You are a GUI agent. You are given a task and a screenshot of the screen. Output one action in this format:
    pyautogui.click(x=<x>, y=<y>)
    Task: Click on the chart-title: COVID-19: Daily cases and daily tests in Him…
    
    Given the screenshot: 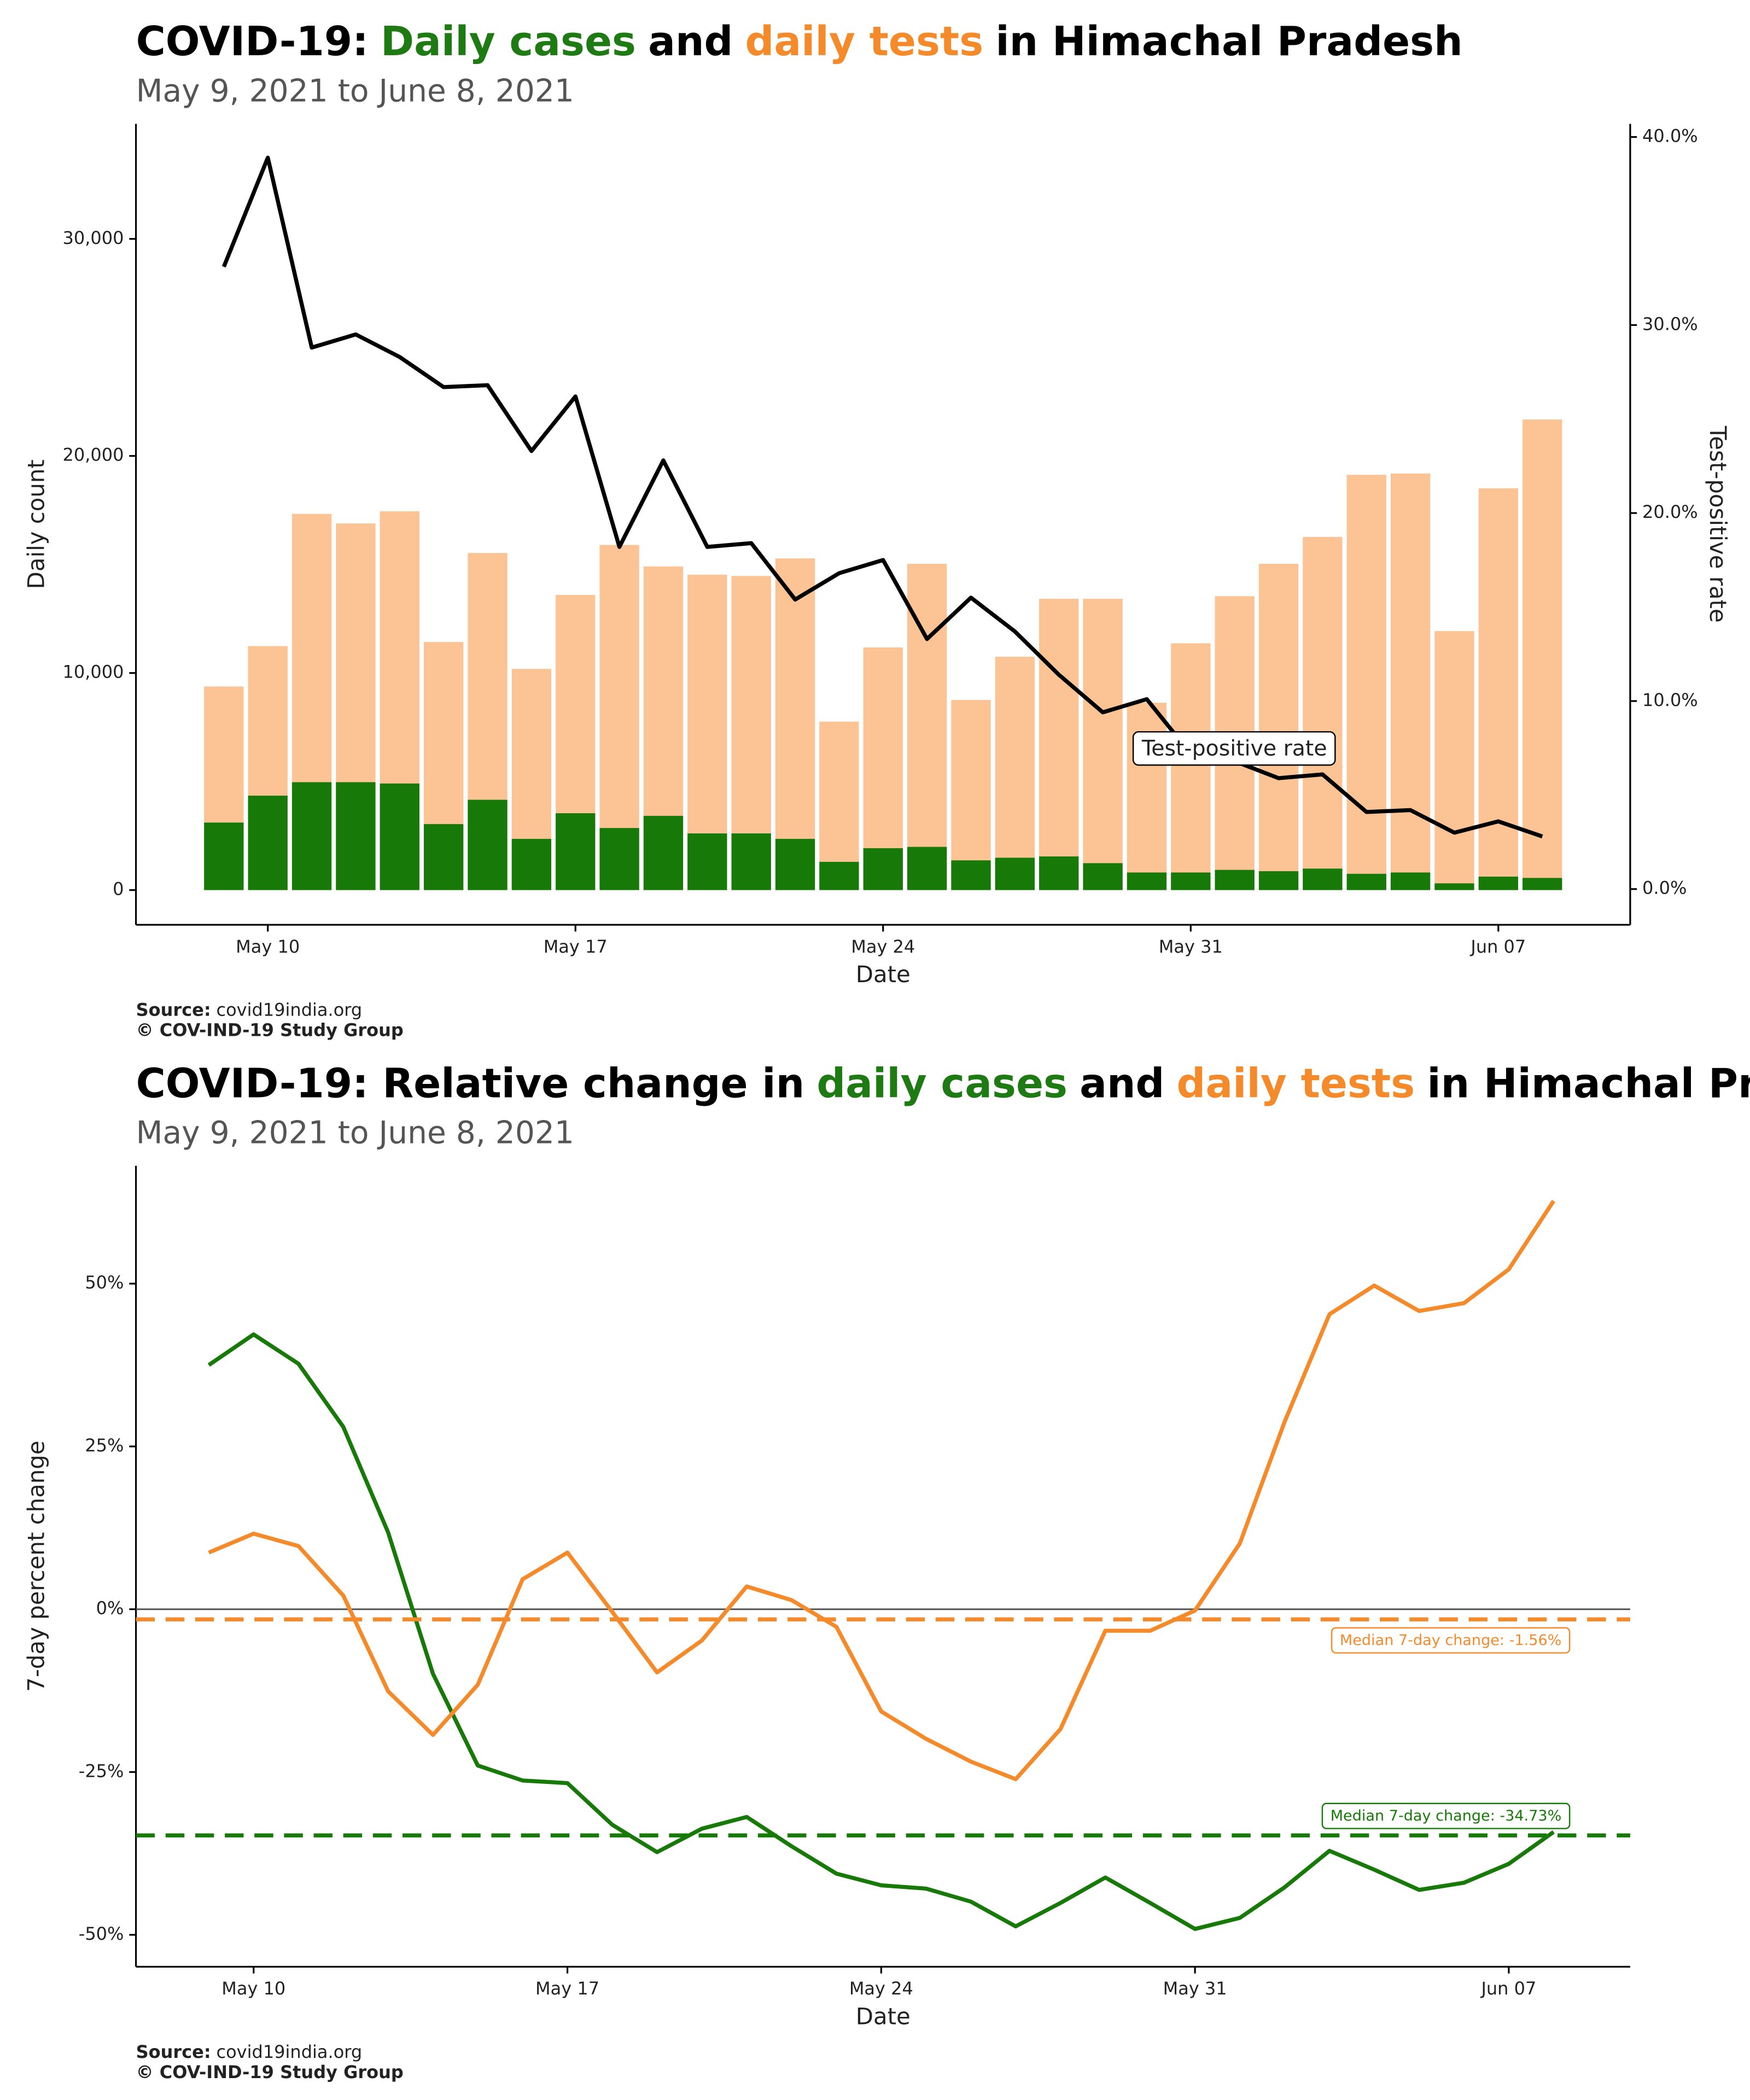 What is the action you would take?
    pyautogui.click(x=799, y=41)
    